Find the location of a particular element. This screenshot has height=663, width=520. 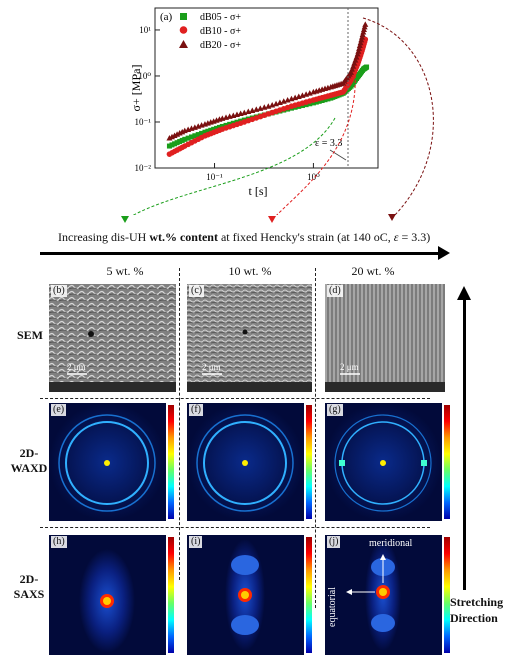

y-tick-label-3: 10¹ is located at coordinates (145, 30).